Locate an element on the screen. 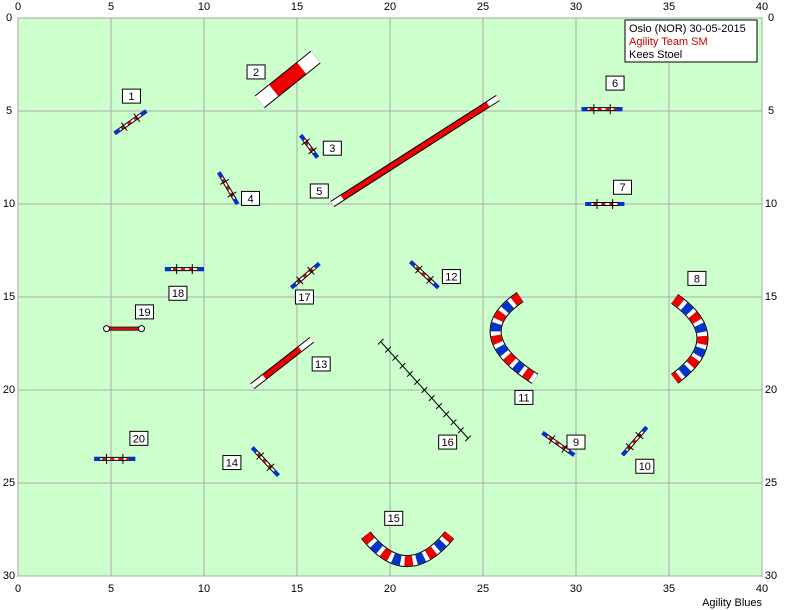 This screenshot has height=610, width=800. info-judge: Kees Stoel is located at coordinates (655, 55).